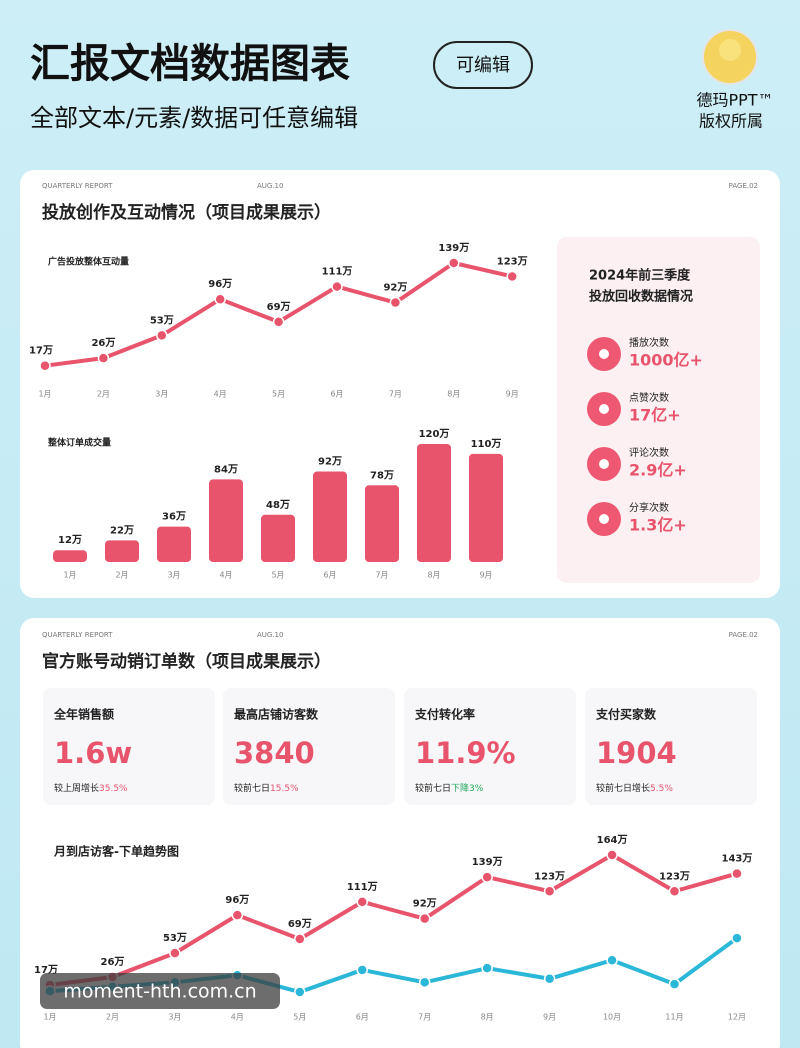 This screenshot has width=800, height=1048. What do you see at coordinates (612, 1017) in the screenshot?
I see `x-tick-label: 10月` at bounding box center [612, 1017].